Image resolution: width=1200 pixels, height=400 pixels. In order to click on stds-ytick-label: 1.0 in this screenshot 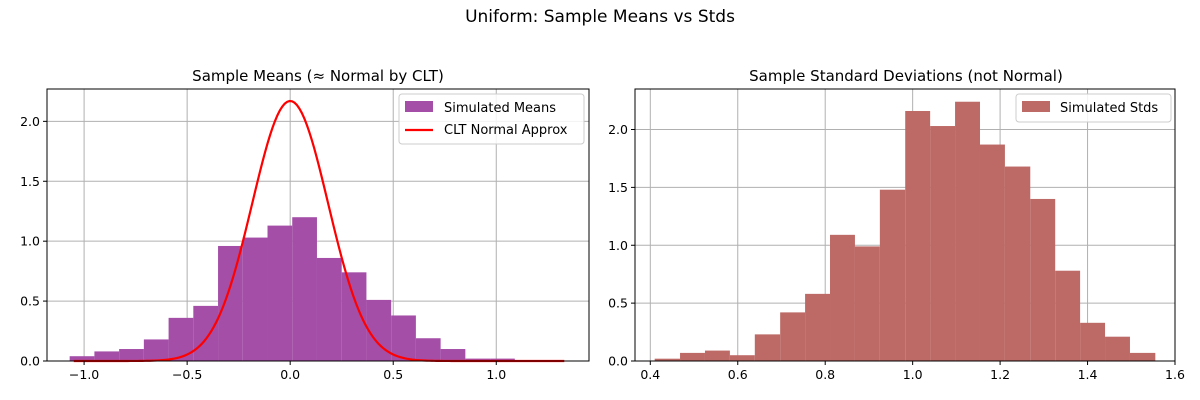, I will do `click(618, 245)`.